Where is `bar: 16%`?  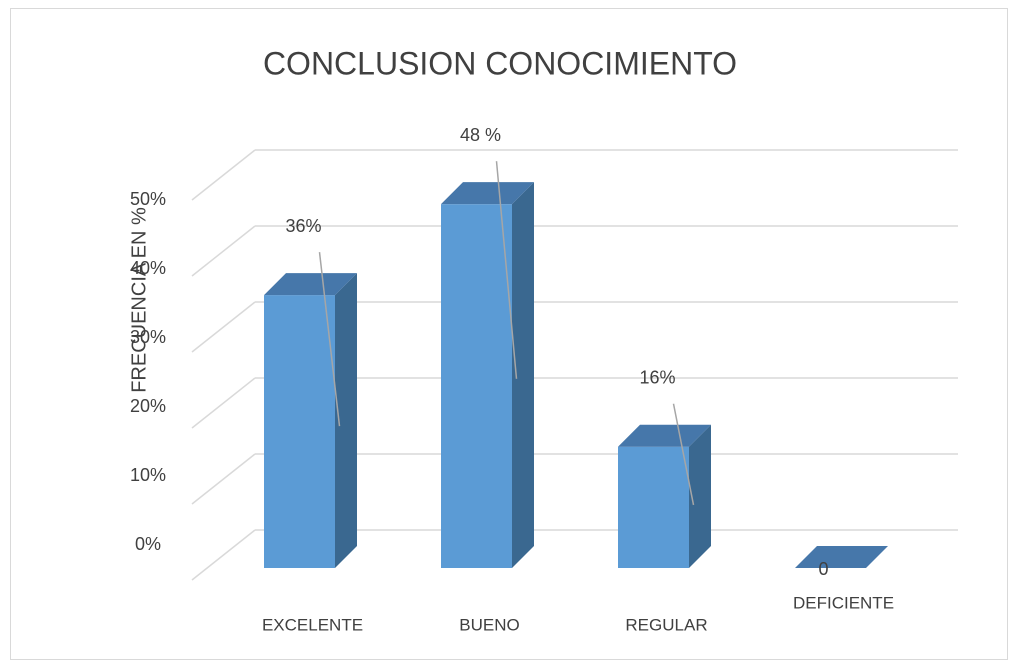 bar: 16% is located at coordinates (664, 467).